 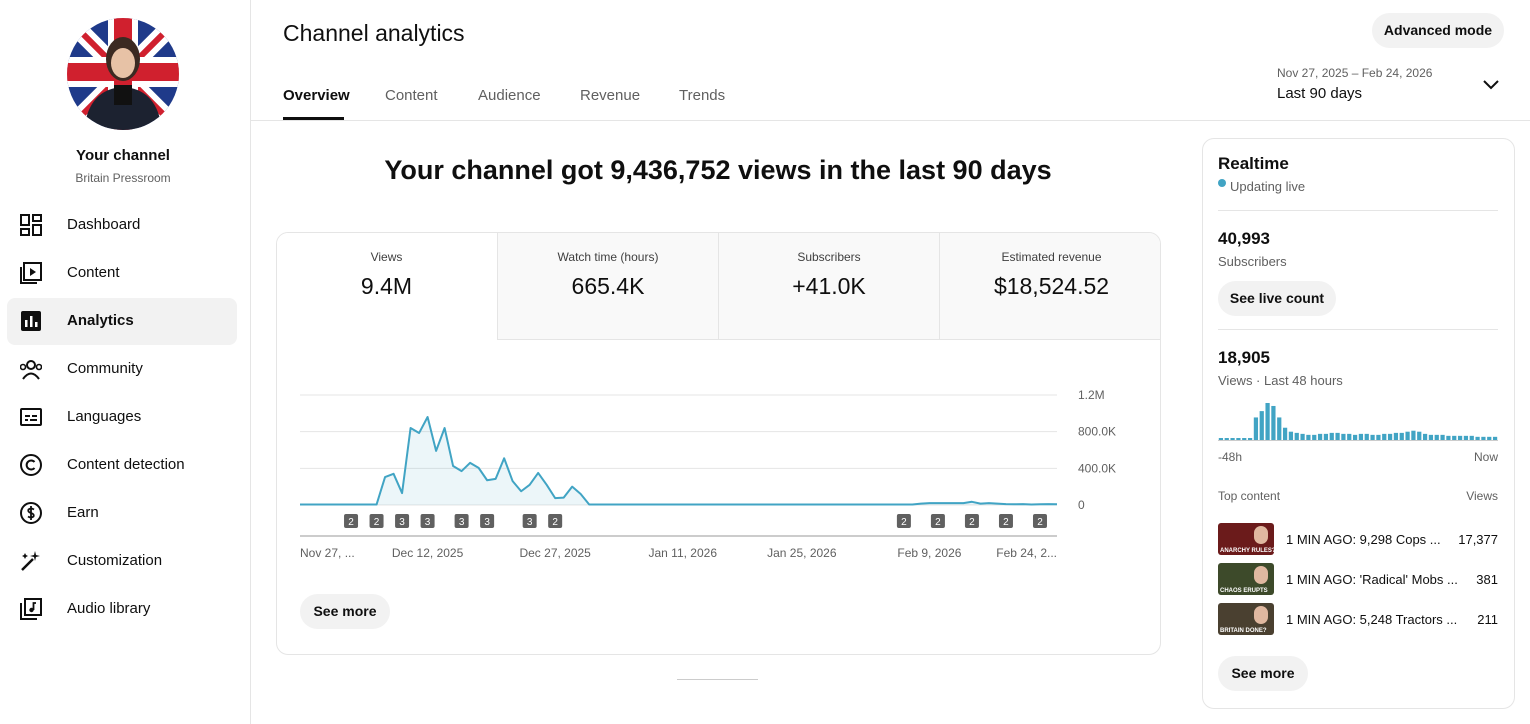 What do you see at coordinates (105, 368) in the screenshot?
I see `nav-label: Community` at bounding box center [105, 368].